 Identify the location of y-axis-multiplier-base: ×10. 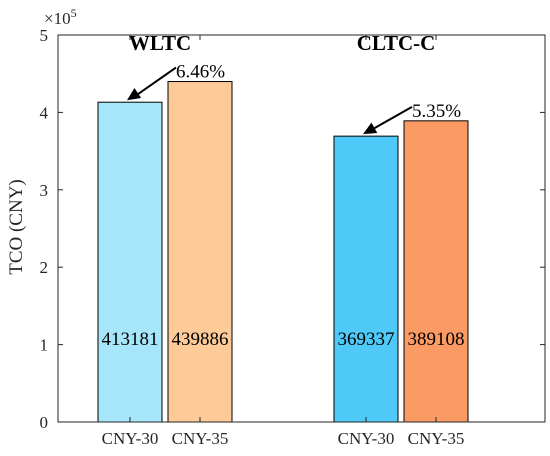
(57, 18).